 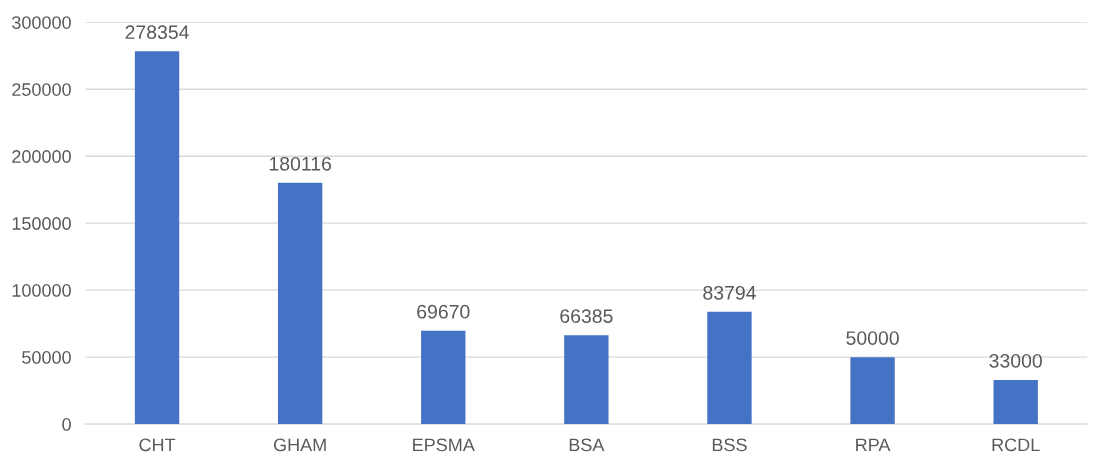 What do you see at coordinates (1015, 360) in the screenshot?
I see `data-label: 33000` at bounding box center [1015, 360].